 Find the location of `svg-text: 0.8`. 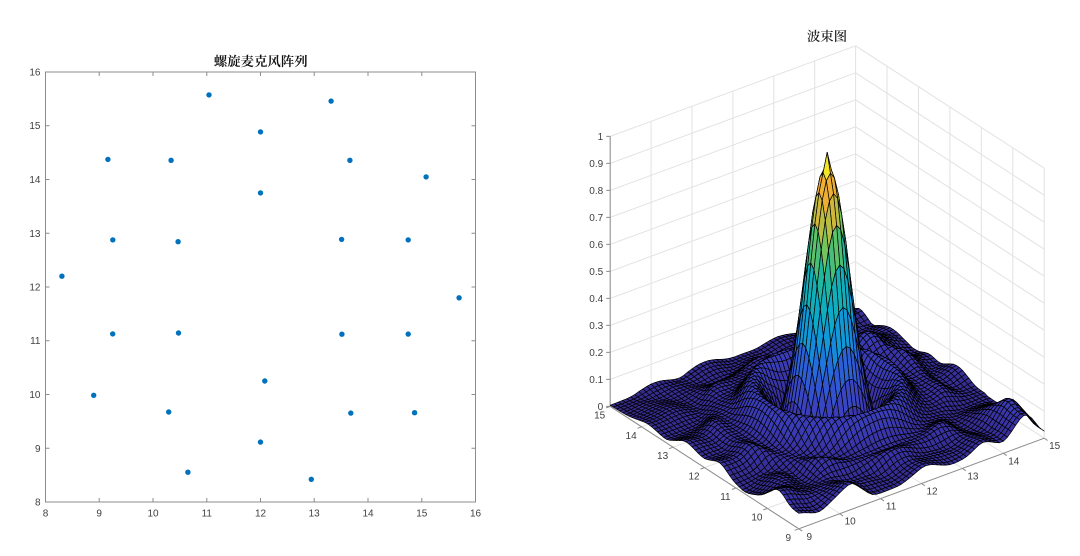

svg-text: 0.8 is located at coordinates (596, 191).